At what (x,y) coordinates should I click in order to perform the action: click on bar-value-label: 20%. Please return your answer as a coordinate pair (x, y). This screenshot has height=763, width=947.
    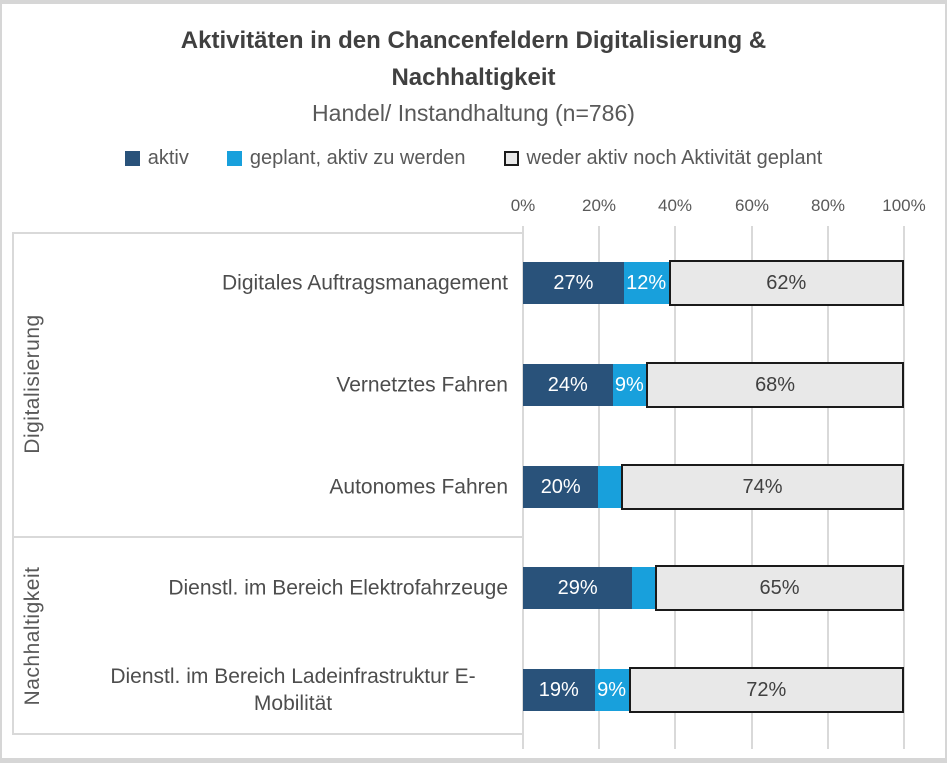
    Looking at the image, I should click on (560, 486).